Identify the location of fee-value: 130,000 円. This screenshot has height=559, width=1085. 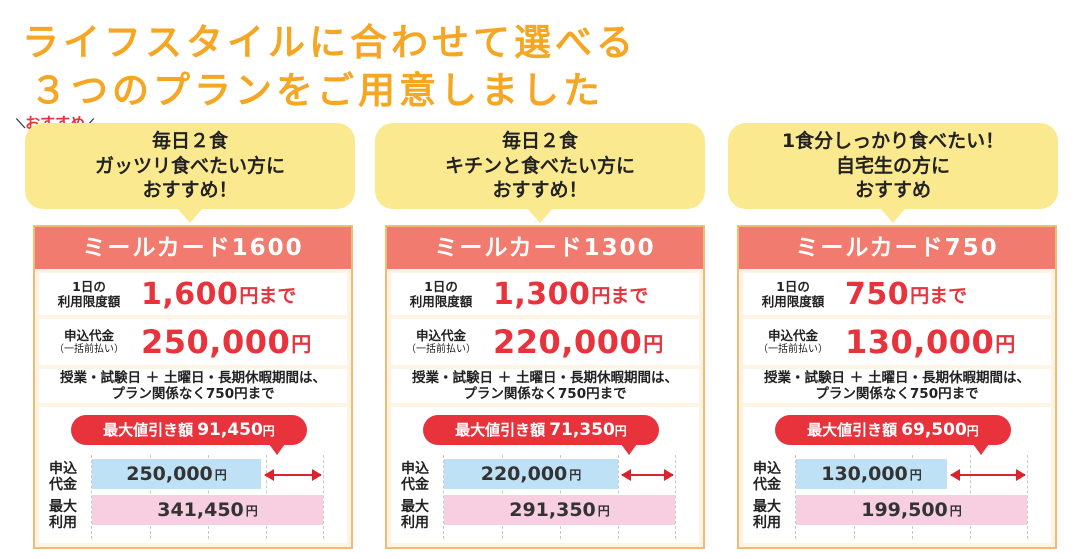
(930, 342).